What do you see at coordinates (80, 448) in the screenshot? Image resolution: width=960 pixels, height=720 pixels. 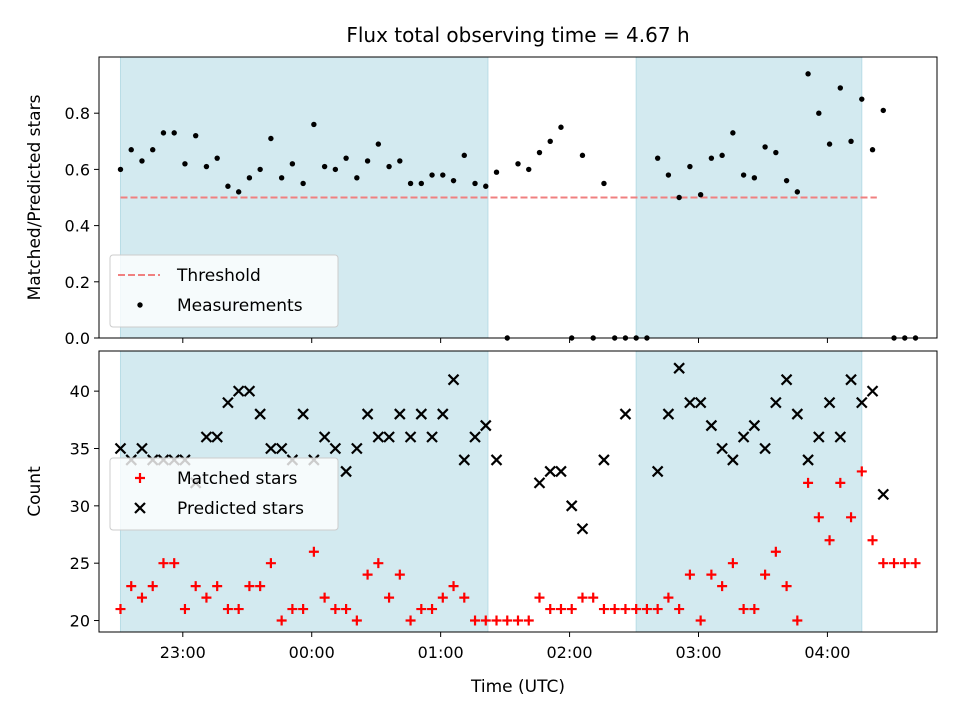 I see `y-tick-label: 35` at bounding box center [80, 448].